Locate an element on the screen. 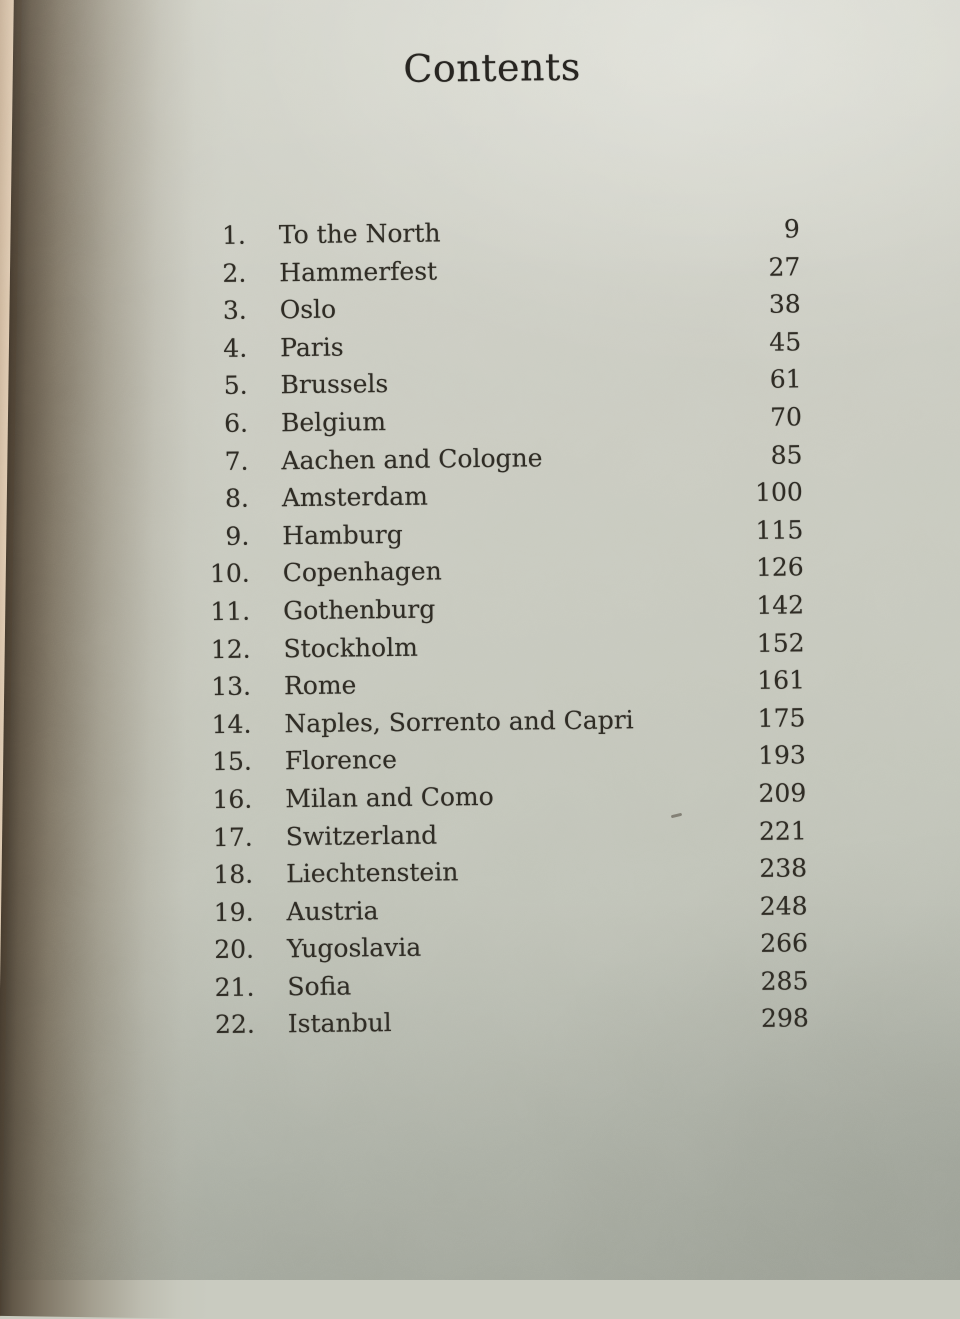 The height and width of the screenshot is (1319, 960). chapter-page-number: 115 is located at coordinates (779, 530).